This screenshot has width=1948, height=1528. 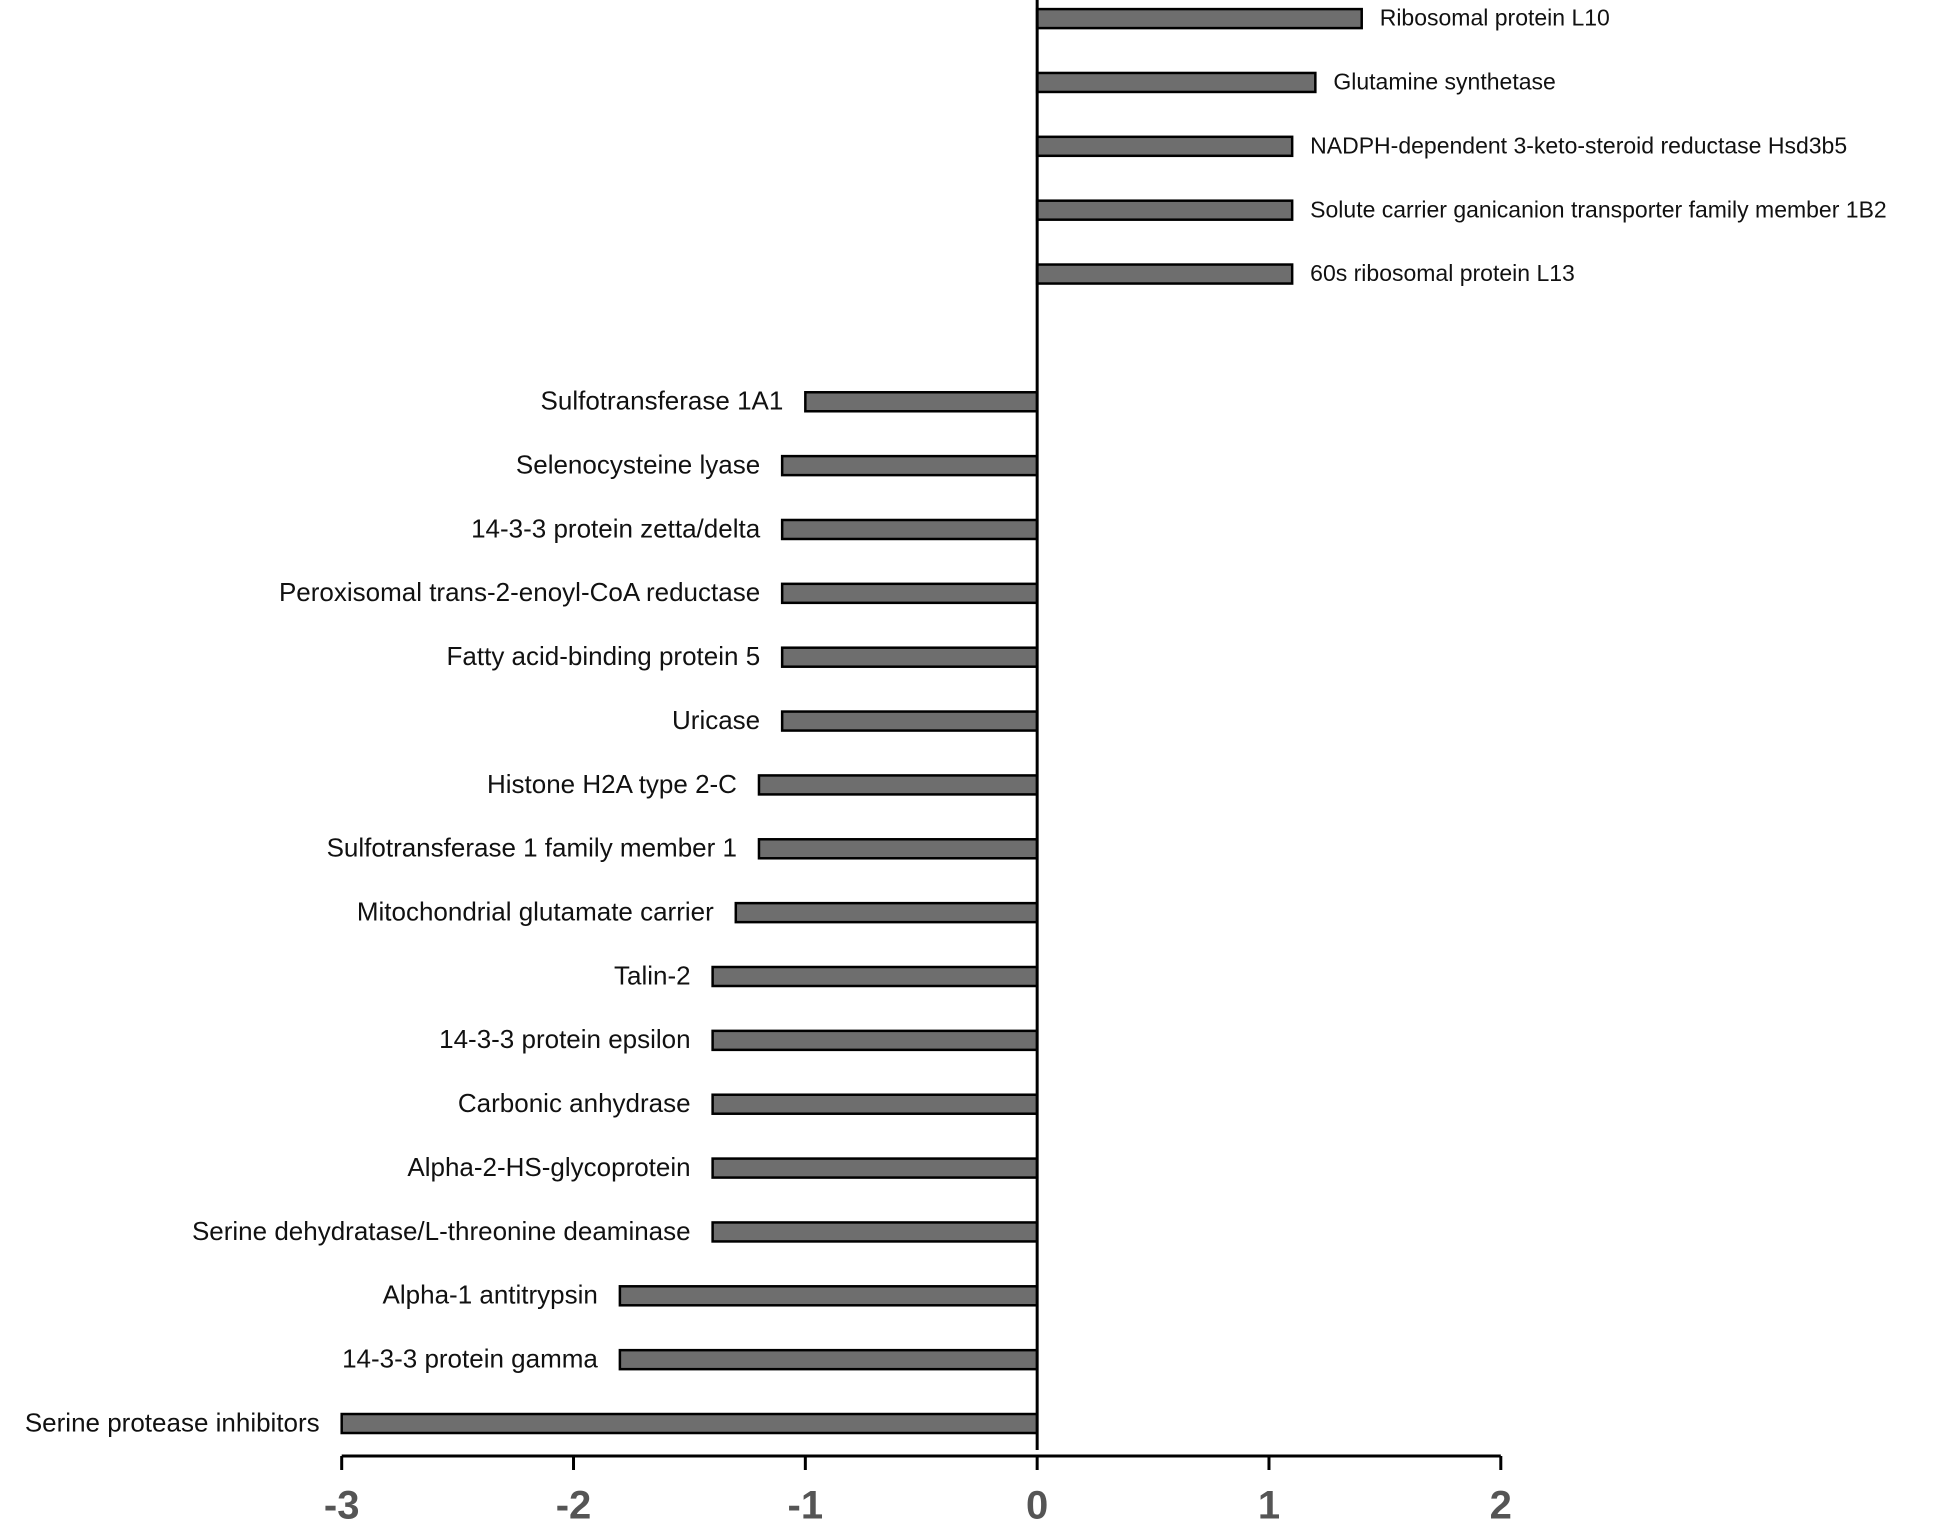 What do you see at coordinates (565, 1039) in the screenshot?
I see `category-label: 14-3-3 protein epsilon` at bounding box center [565, 1039].